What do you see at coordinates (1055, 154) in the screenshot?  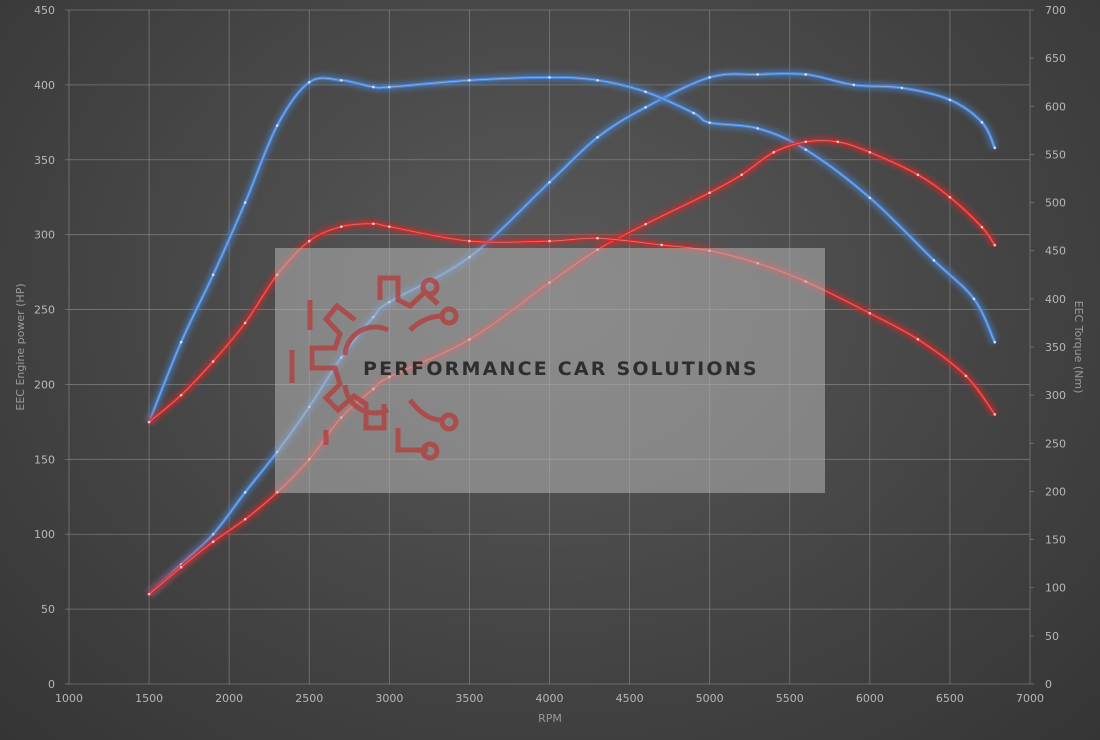 I see `y-right-tick-label: 550` at bounding box center [1055, 154].